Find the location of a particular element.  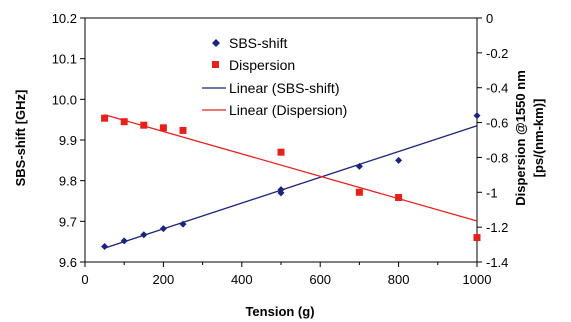

y-left-tick-label: 9.8 is located at coordinates (68, 181).